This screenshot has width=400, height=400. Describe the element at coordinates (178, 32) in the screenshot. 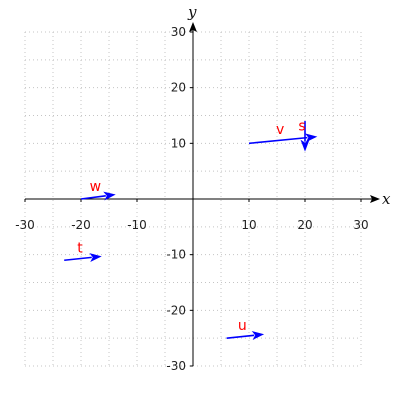

I see `y-tick-label: 30` at that location.